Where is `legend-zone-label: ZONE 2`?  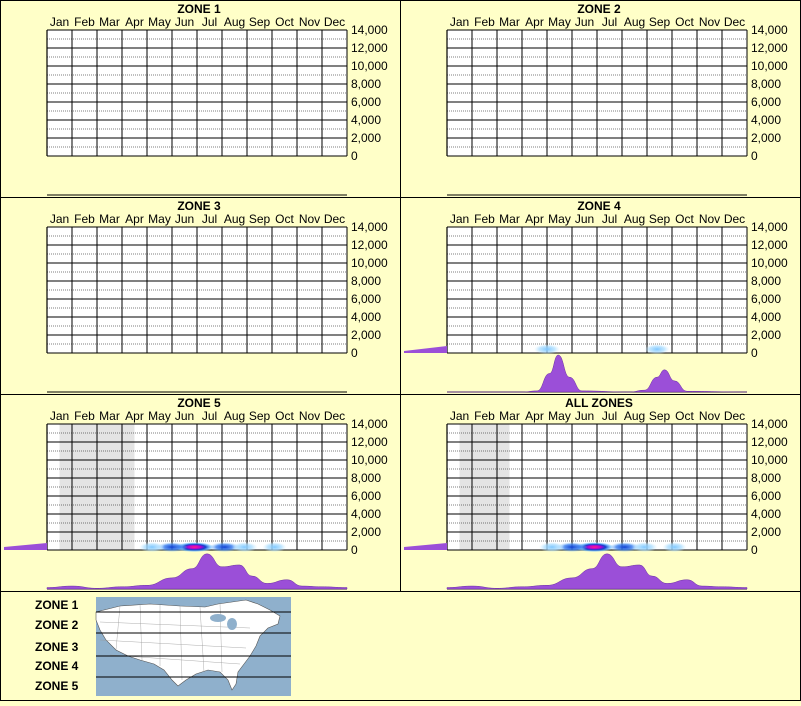 legend-zone-label: ZONE 2 is located at coordinates (57, 625).